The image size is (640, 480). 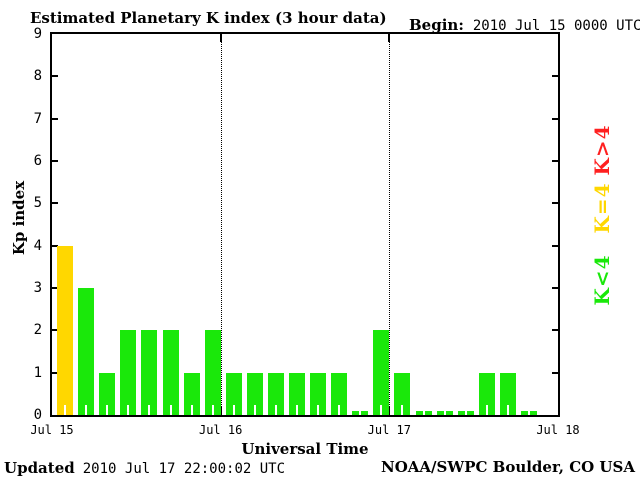 I want to click on y-tick-label: 8, so click(x=37, y=76).